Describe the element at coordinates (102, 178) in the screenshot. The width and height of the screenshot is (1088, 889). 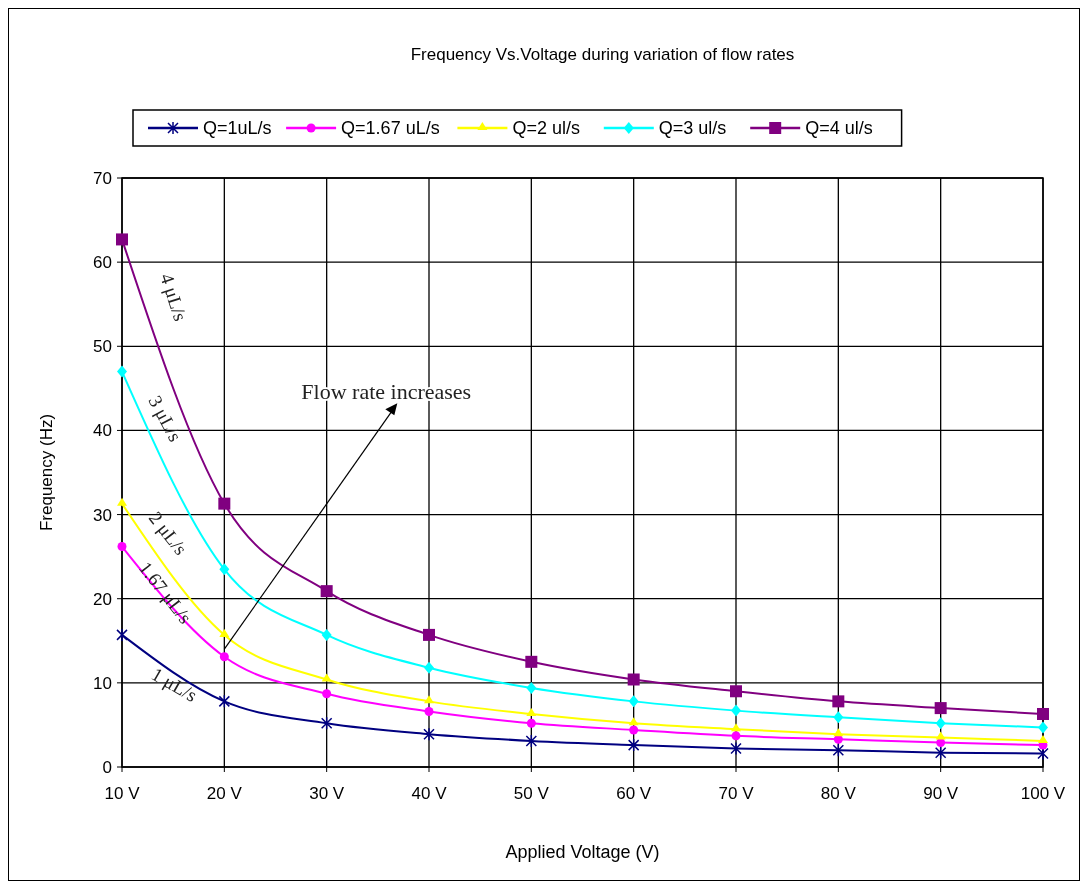
I see `y-tick-label: 70` at that location.